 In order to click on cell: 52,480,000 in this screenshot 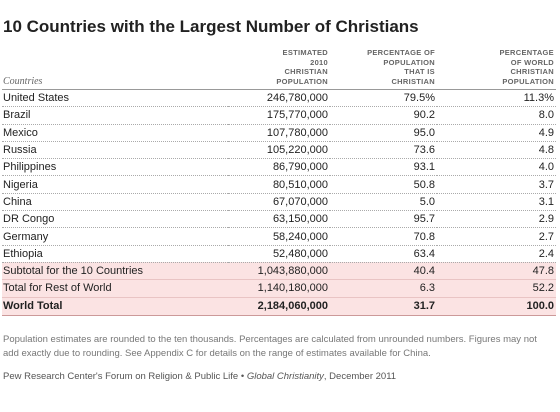, I will do `click(279, 254)`.